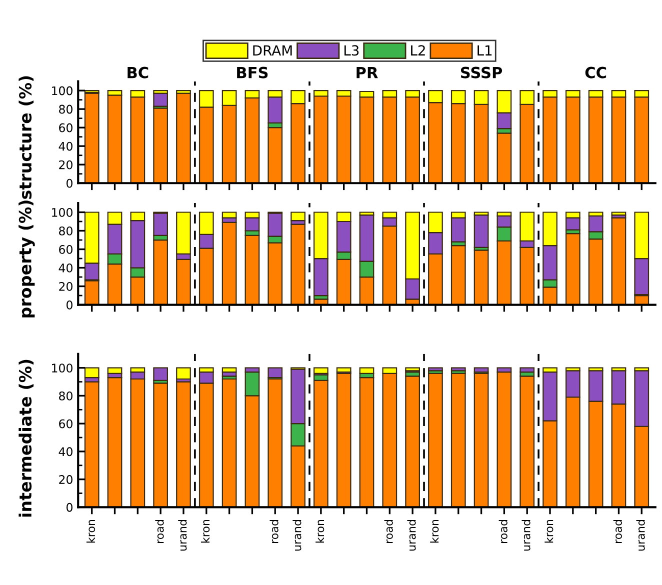 The height and width of the screenshot is (585, 662). I want to click on legend-label: DRAM, so click(272, 50).